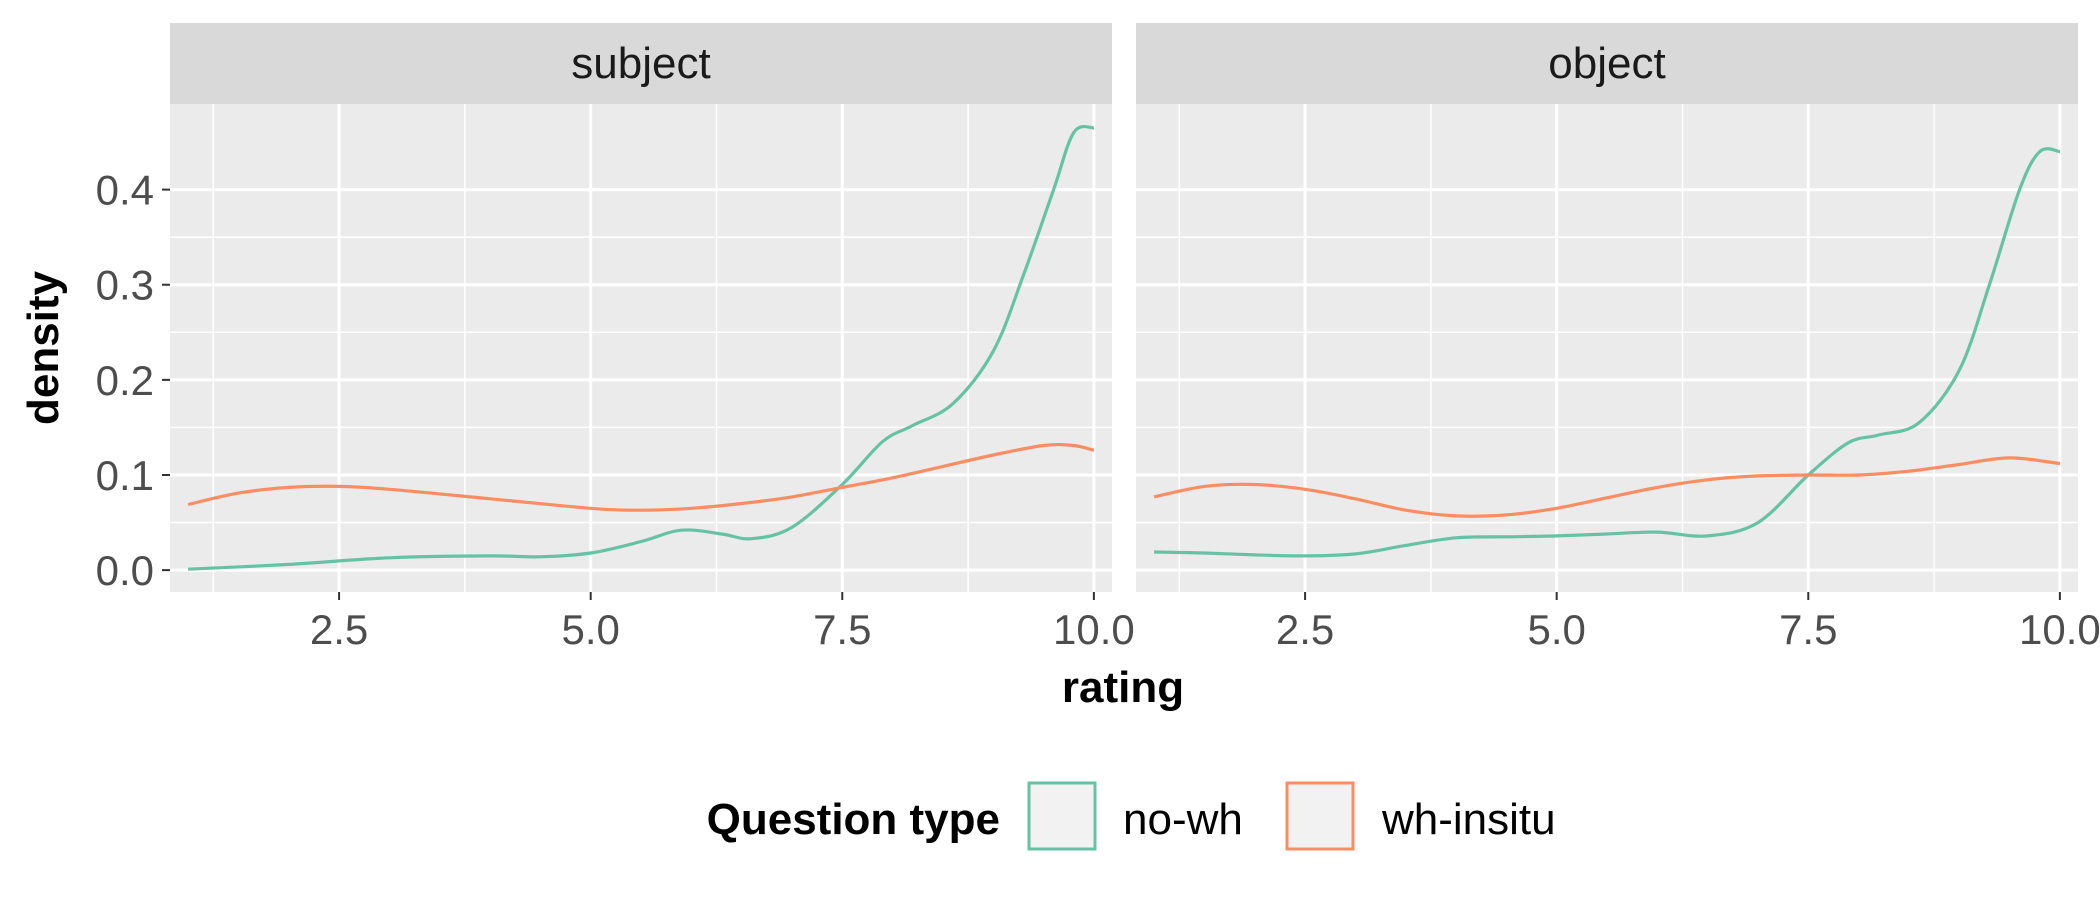  Describe the element at coordinates (1320, 816) in the screenshot. I see `legend-key-wh-insitu` at that location.